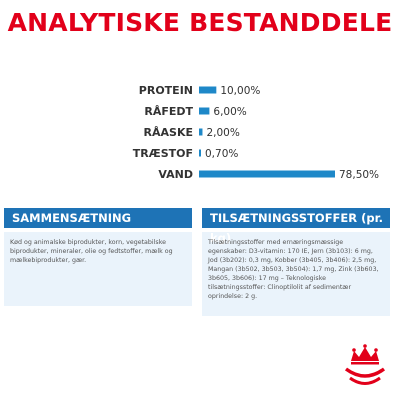 The image size is (400, 400). What do you see at coordinates (168, 132) in the screenshot?
I see `category-label: RÅASKE` at bounding box center [168, 132].